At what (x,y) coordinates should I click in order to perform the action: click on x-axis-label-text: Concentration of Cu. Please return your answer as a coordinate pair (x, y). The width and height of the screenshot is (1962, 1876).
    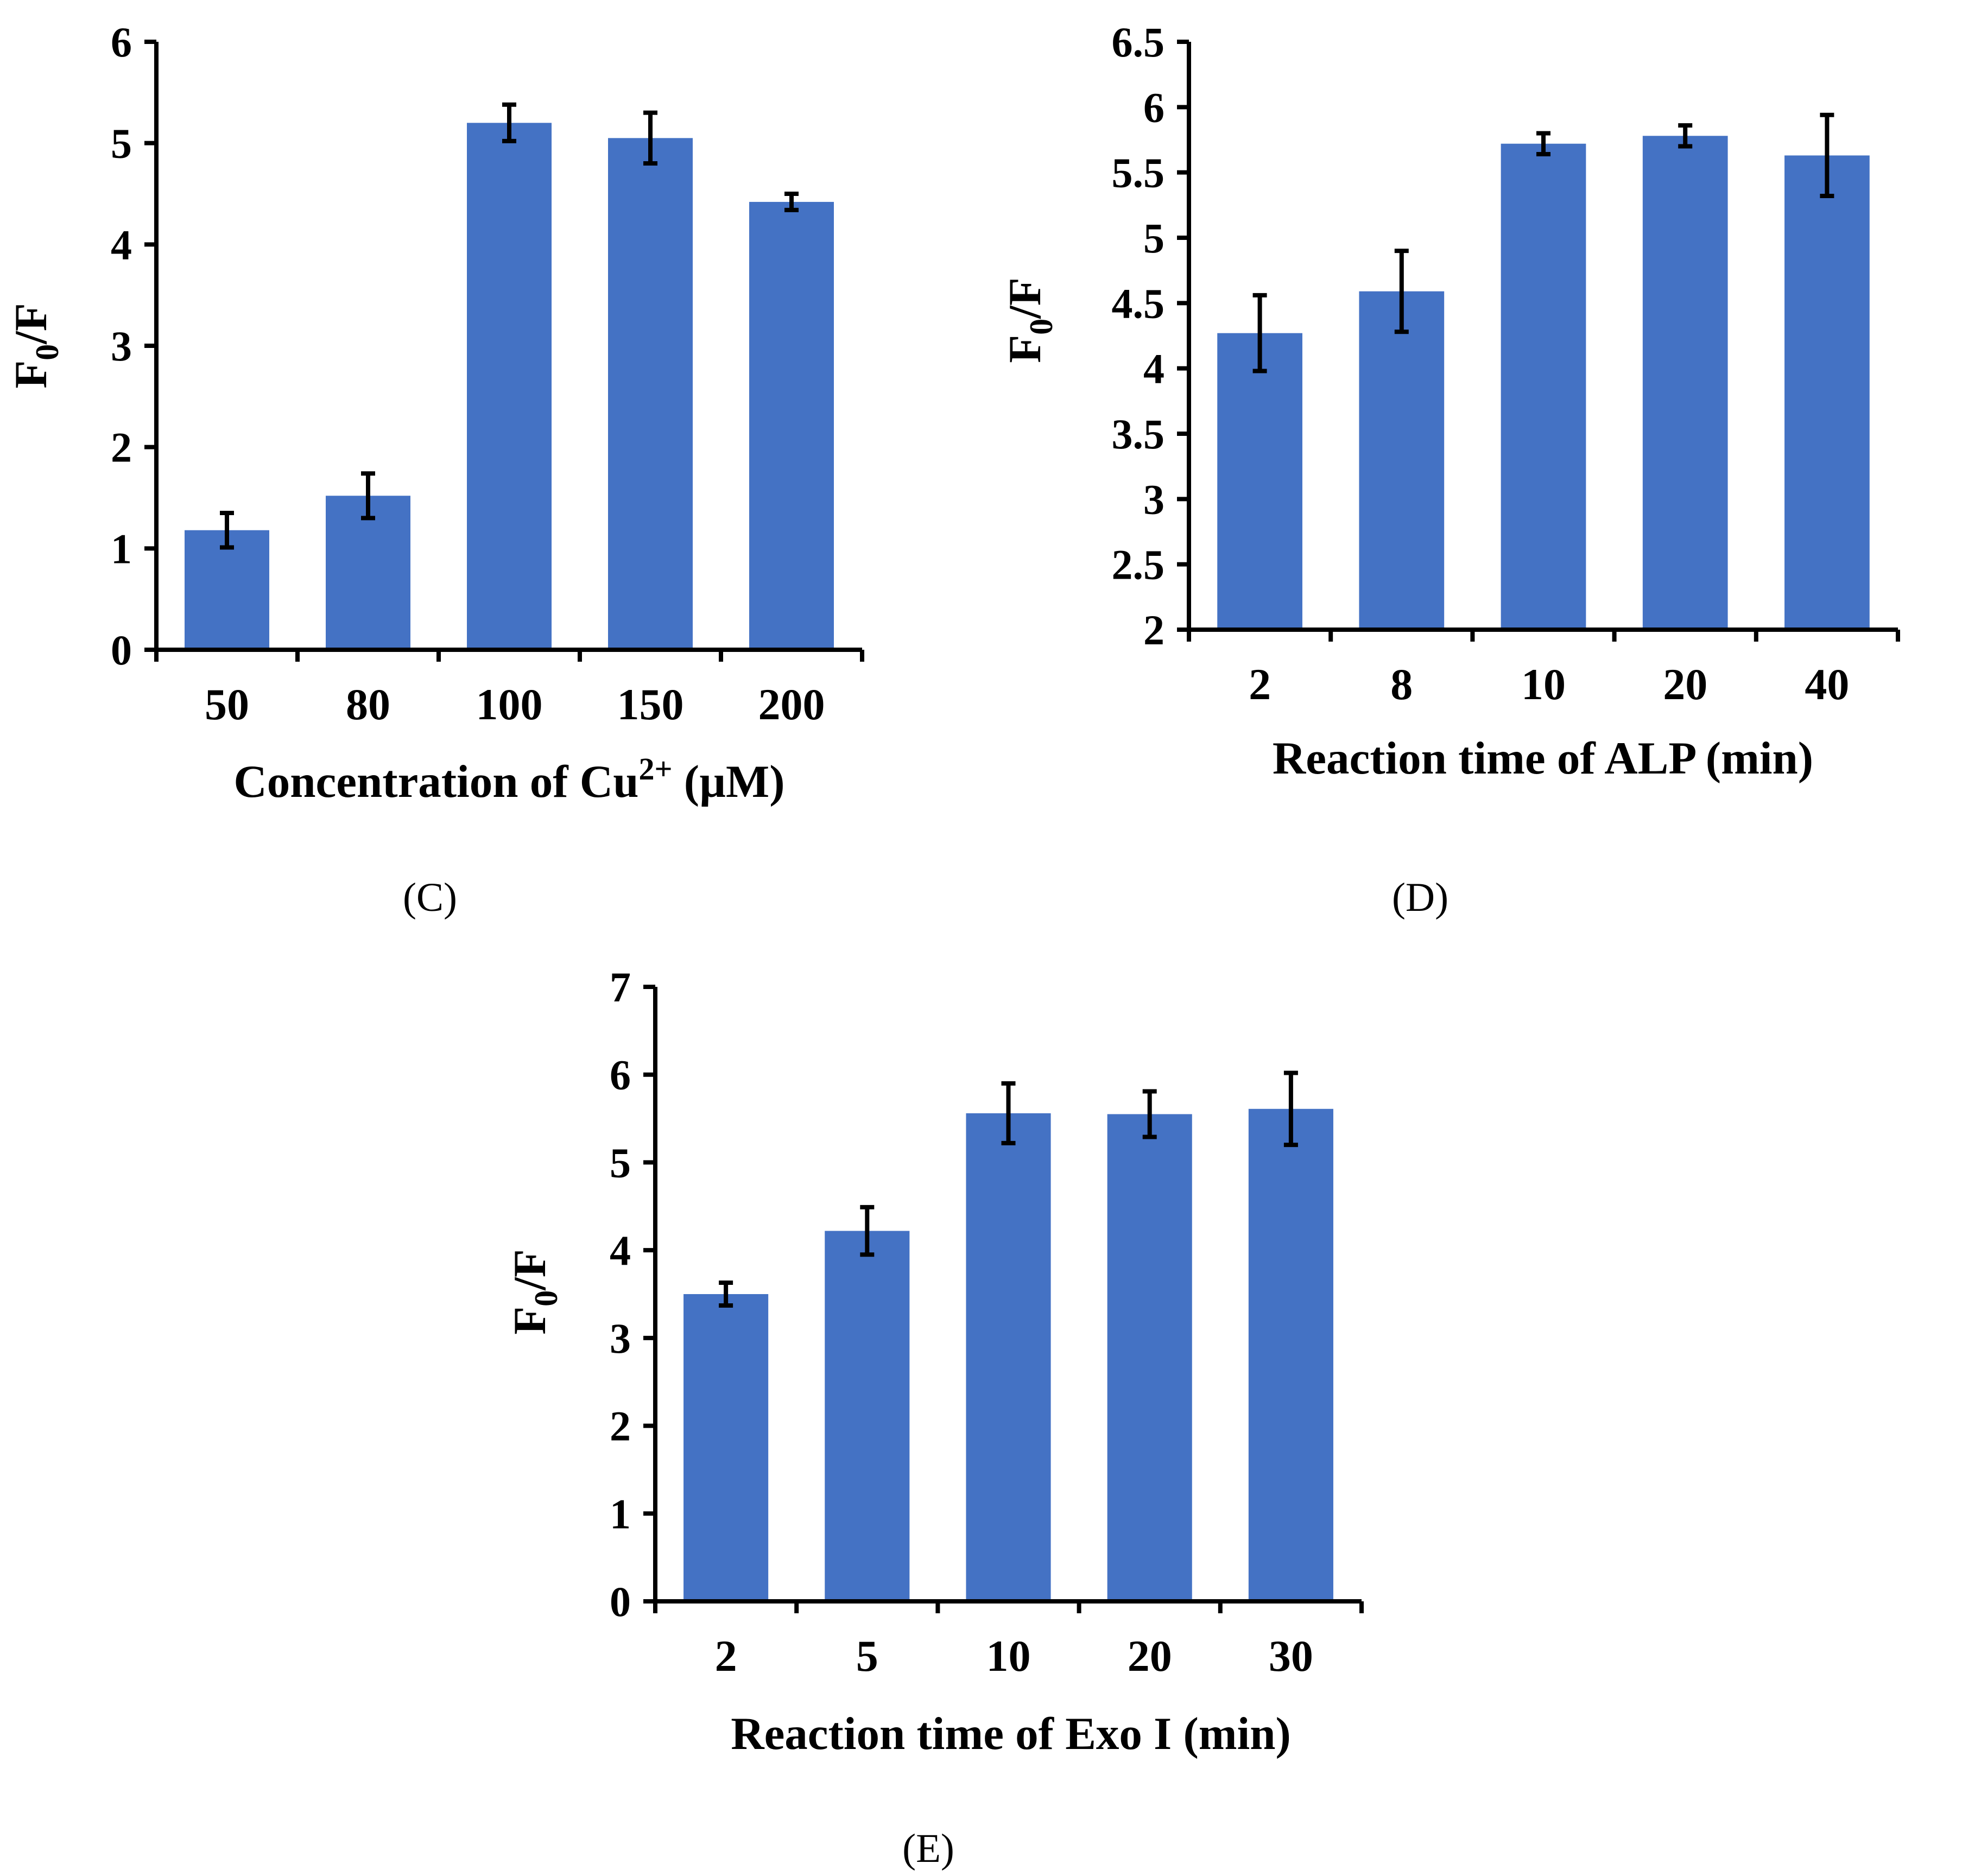
    Looking at the image, I should click on (435, 781).